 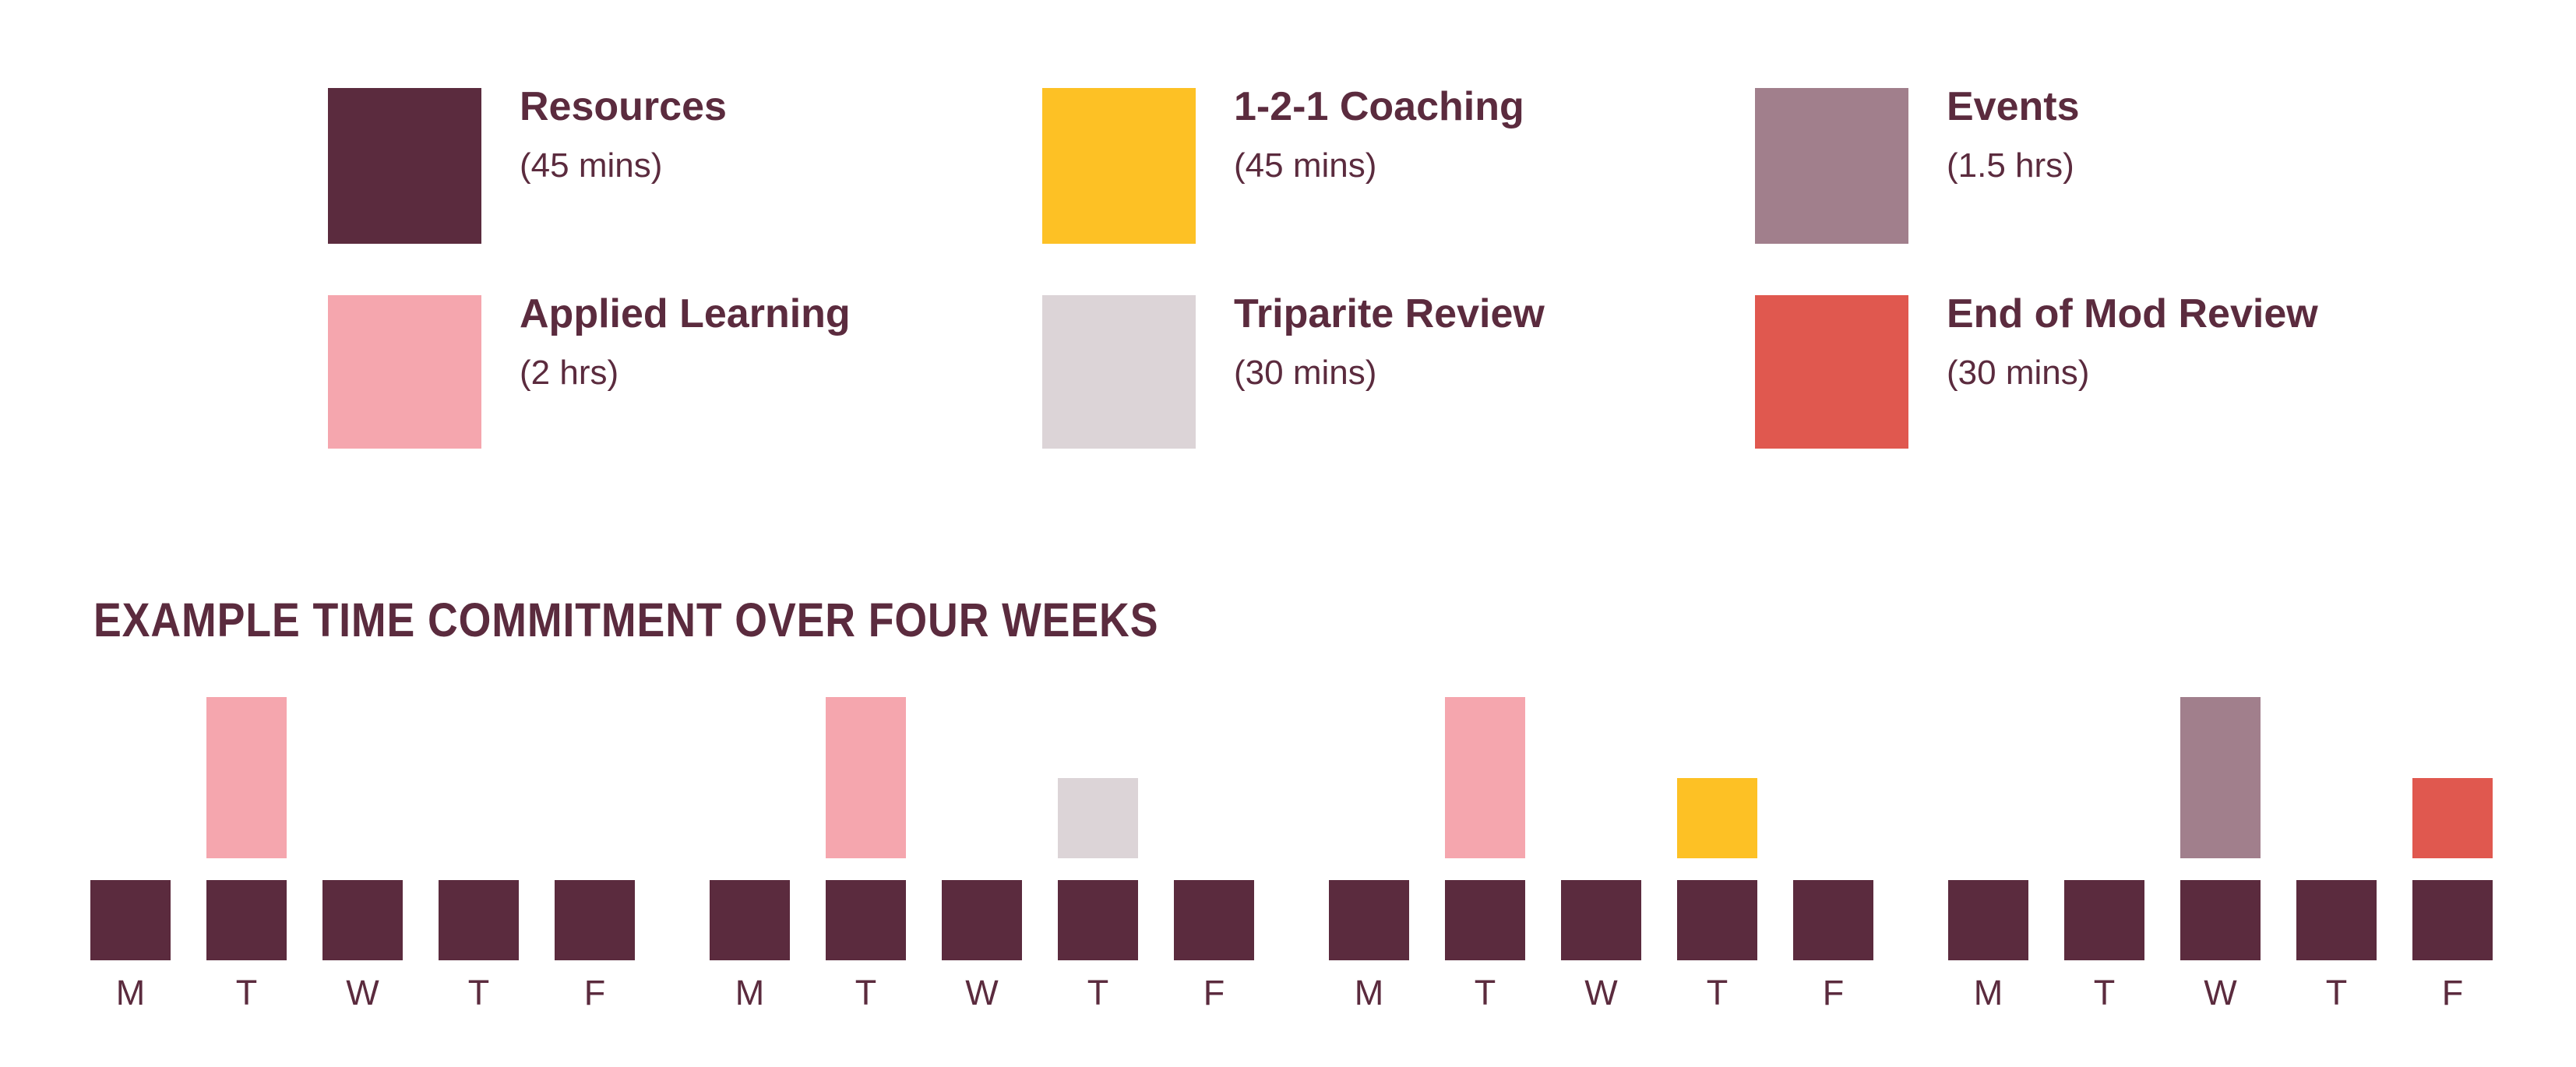 I want to click on week3-day4-T: T, so click(x=1717, y=854).